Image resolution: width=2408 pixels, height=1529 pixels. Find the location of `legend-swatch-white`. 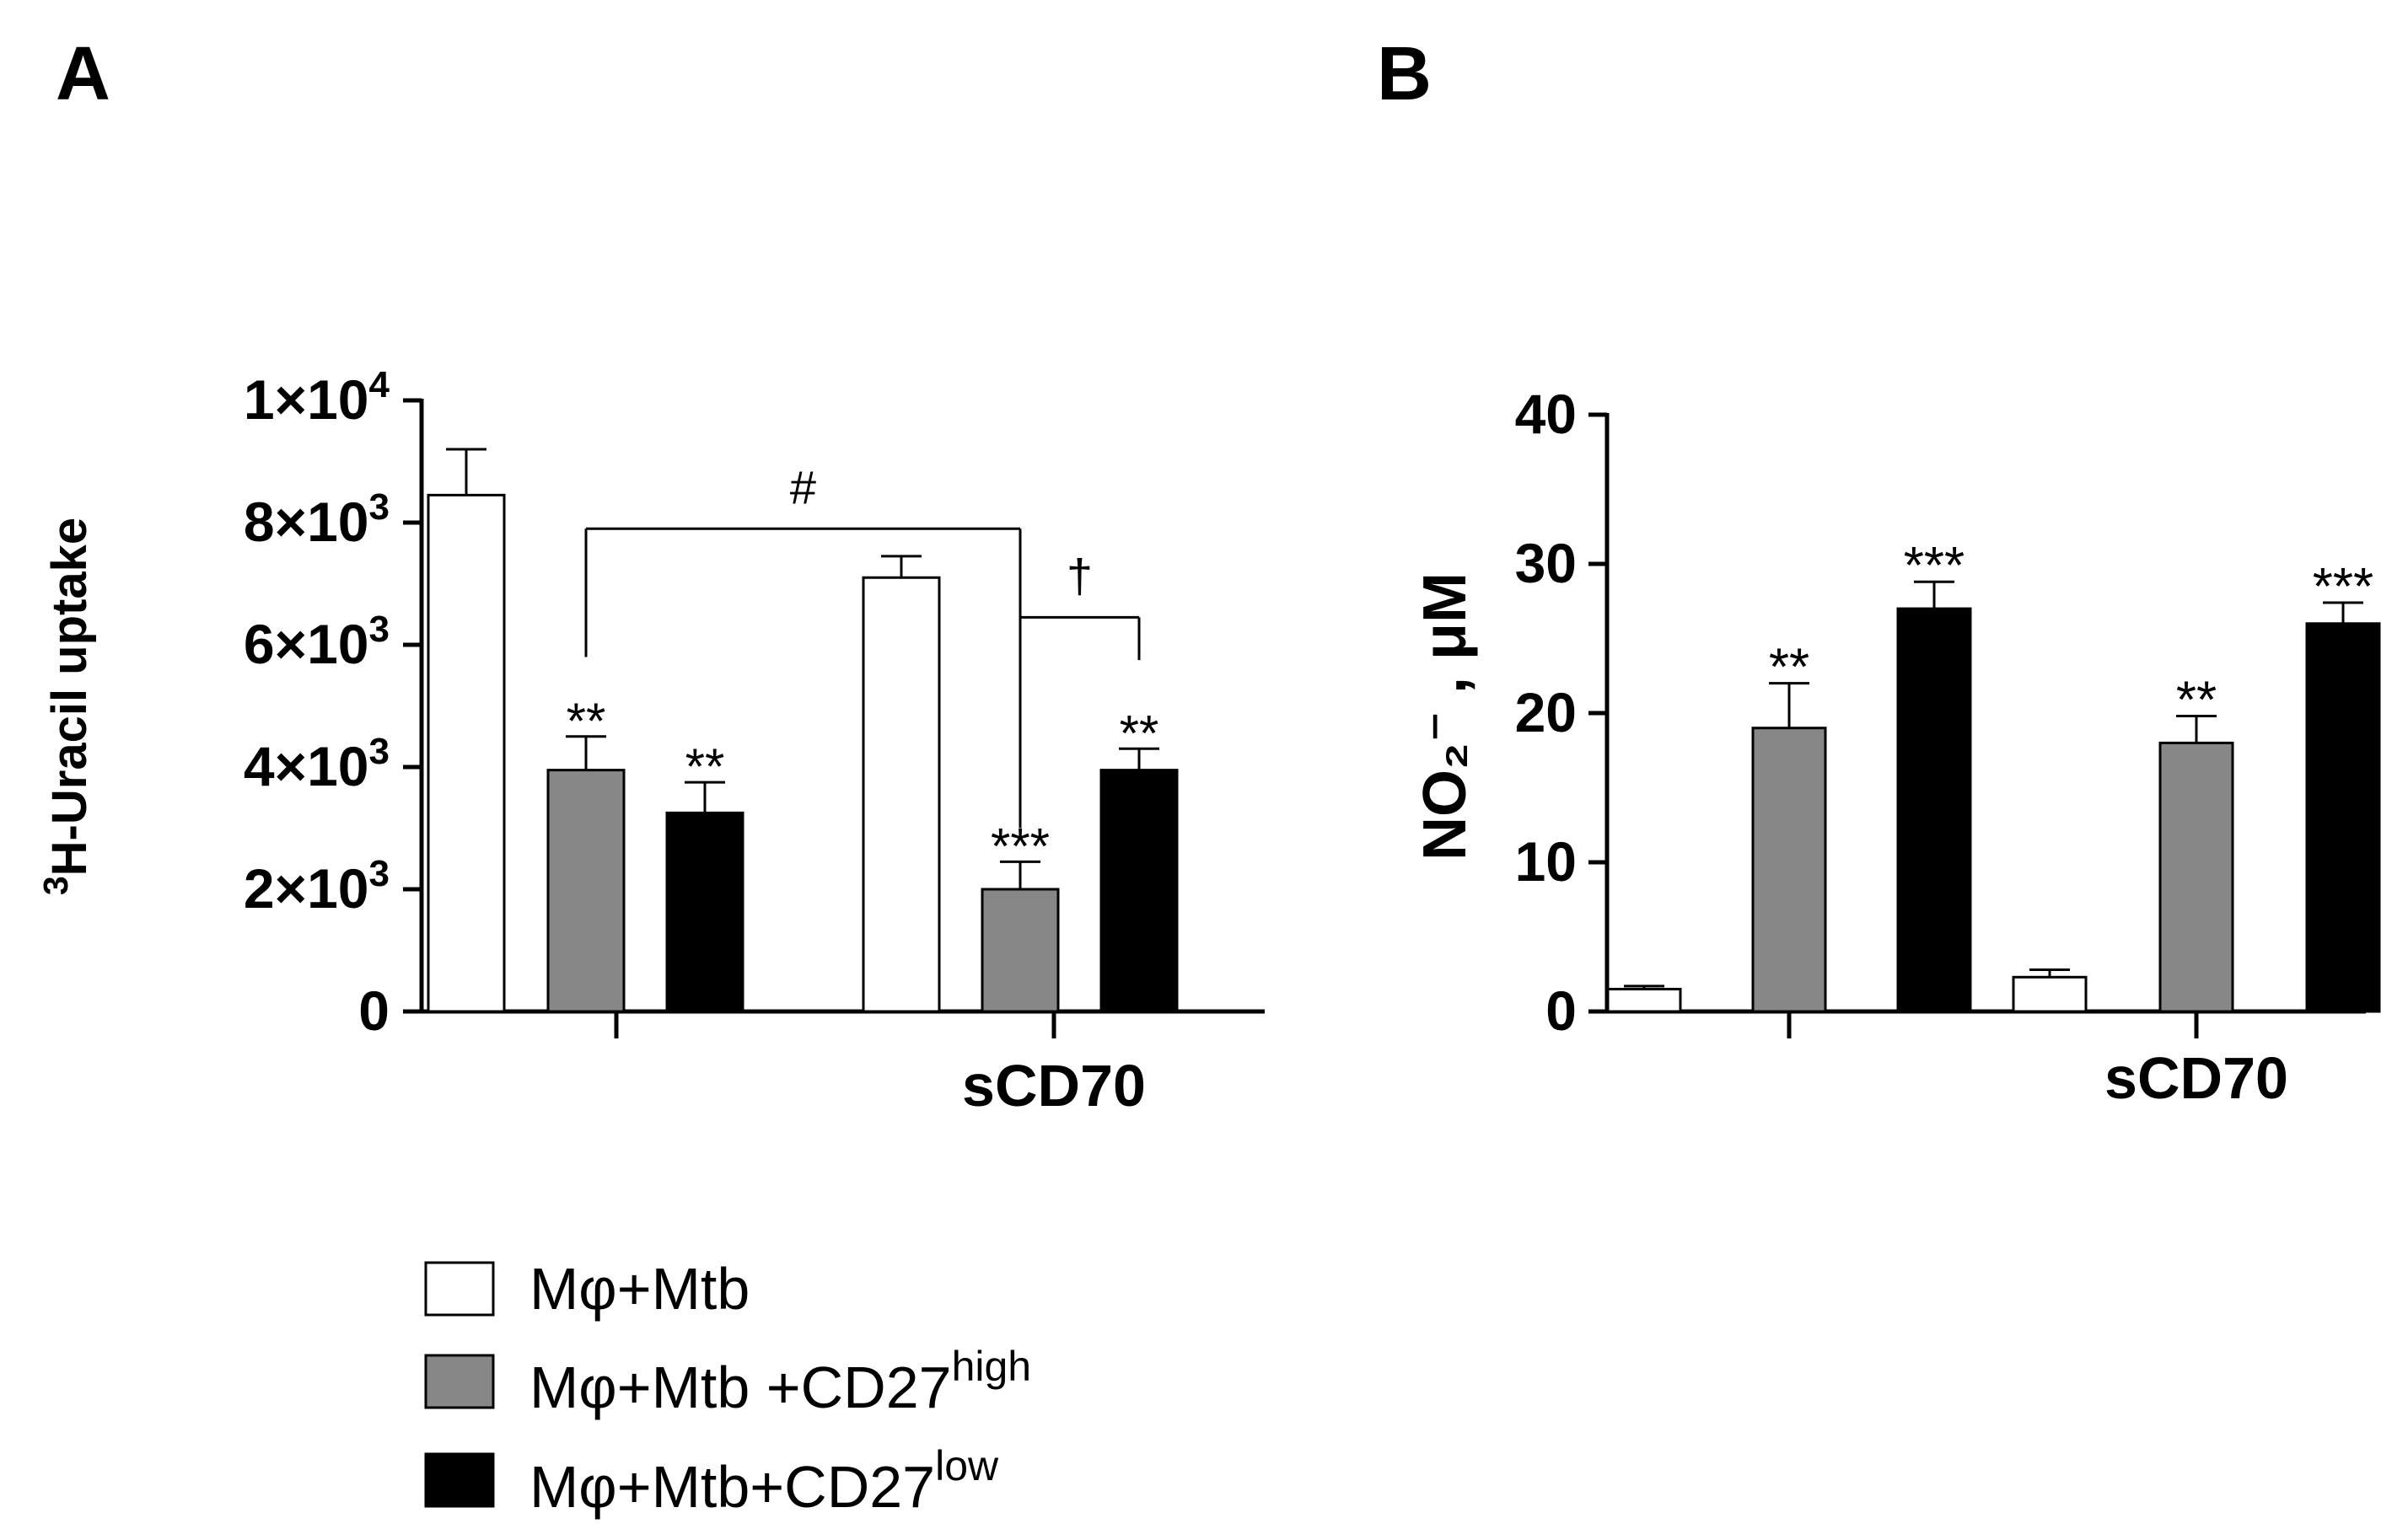

legend-swatch-white is located at coordinates (459, 1289).